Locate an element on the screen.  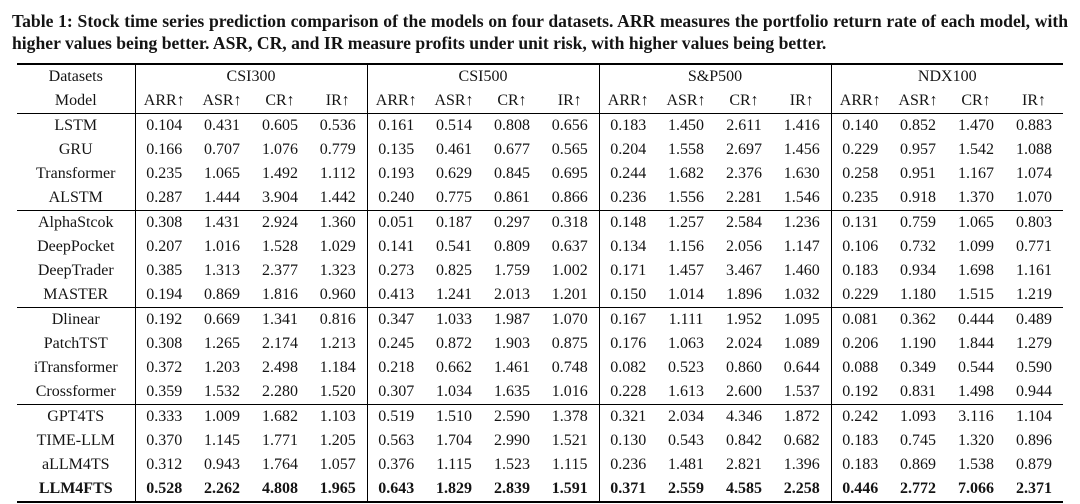
value-cell: 0.307 is located at coordinates (396, 392).